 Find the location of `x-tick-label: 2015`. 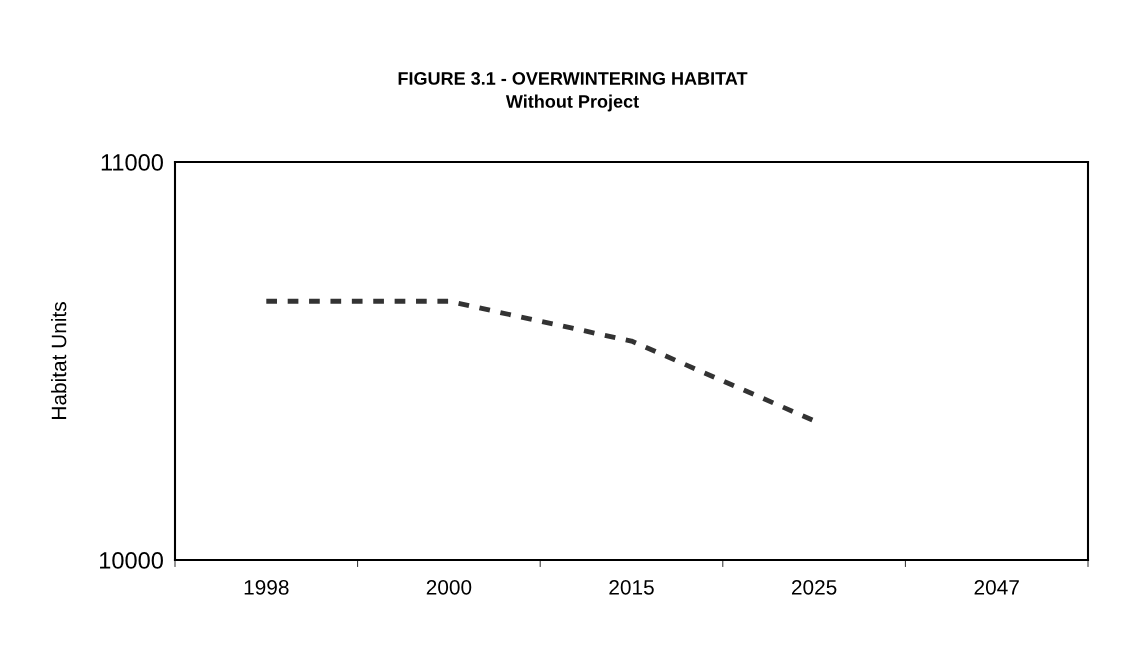

x-tick-label: 2015 is located at coordinates (631, 587).